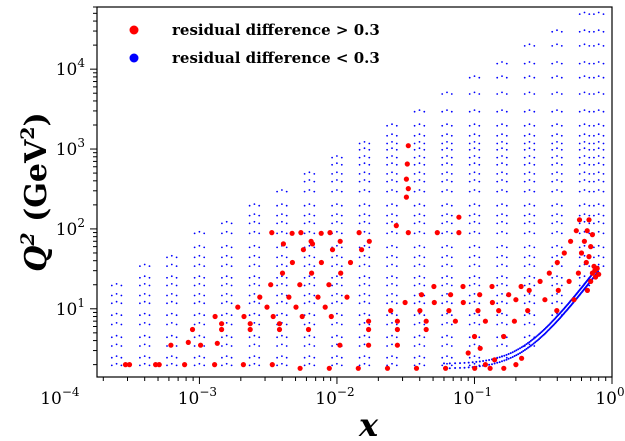 The image size is (625, 441). I want to click on x-tick-label: 10−3, so click(197, 397).